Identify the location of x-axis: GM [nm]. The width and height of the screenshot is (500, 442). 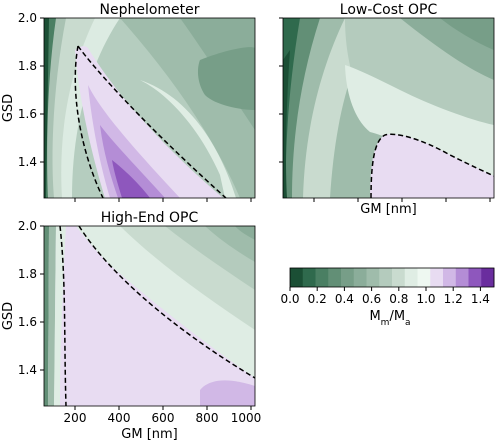
(402, 207).